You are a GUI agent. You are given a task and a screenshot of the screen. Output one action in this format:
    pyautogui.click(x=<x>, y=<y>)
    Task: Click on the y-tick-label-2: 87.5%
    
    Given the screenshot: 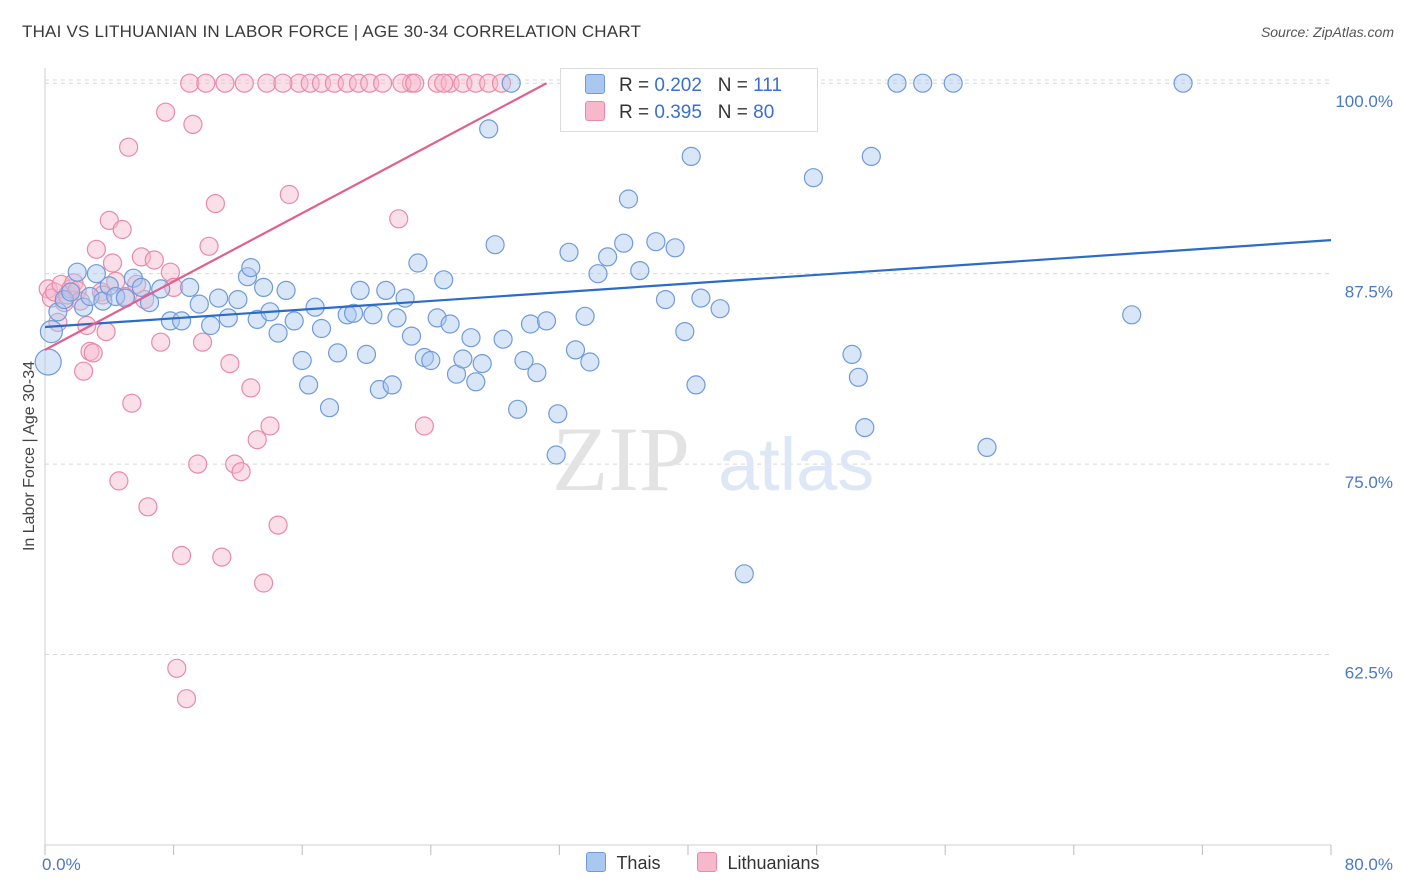 What is the action you would take?
    pyautogui.click(x=1369, y=292)
    